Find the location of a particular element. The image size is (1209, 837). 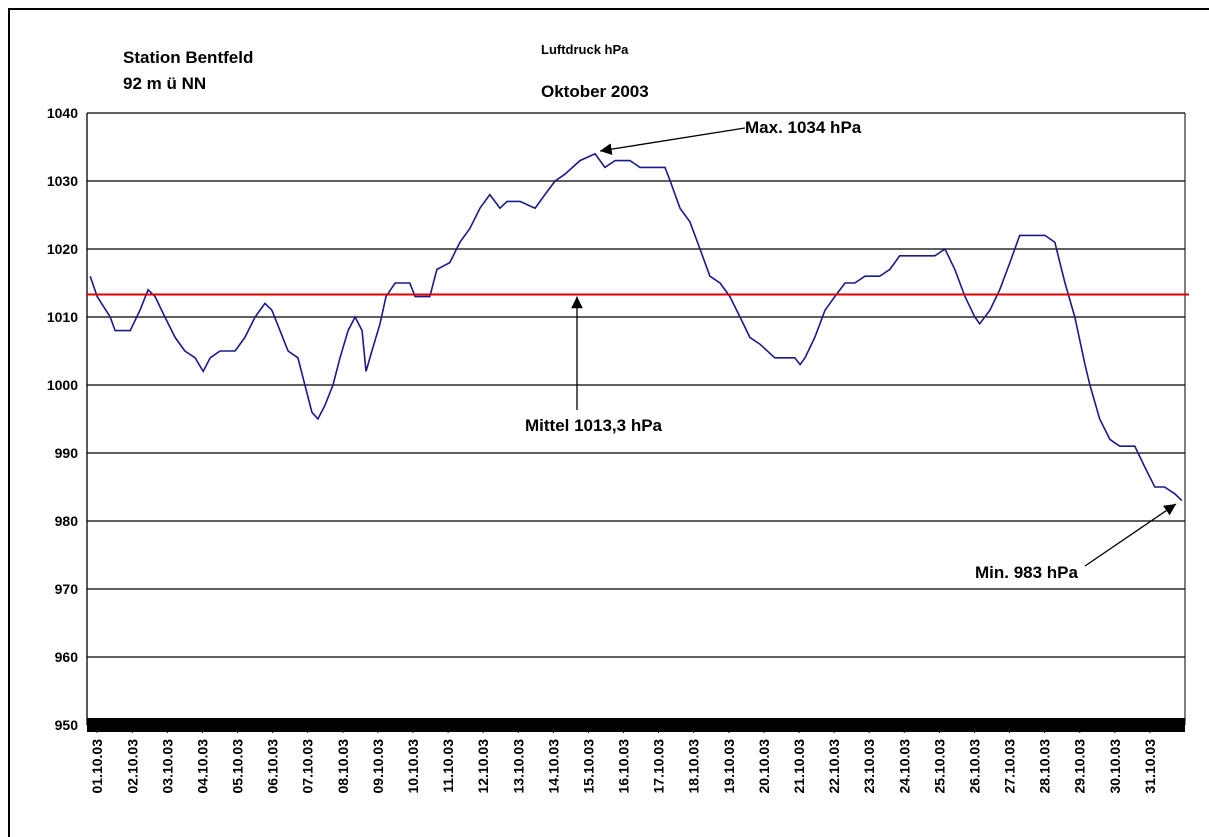

x-tick-label: 11.10.03 is located at coordinates (448, 766).